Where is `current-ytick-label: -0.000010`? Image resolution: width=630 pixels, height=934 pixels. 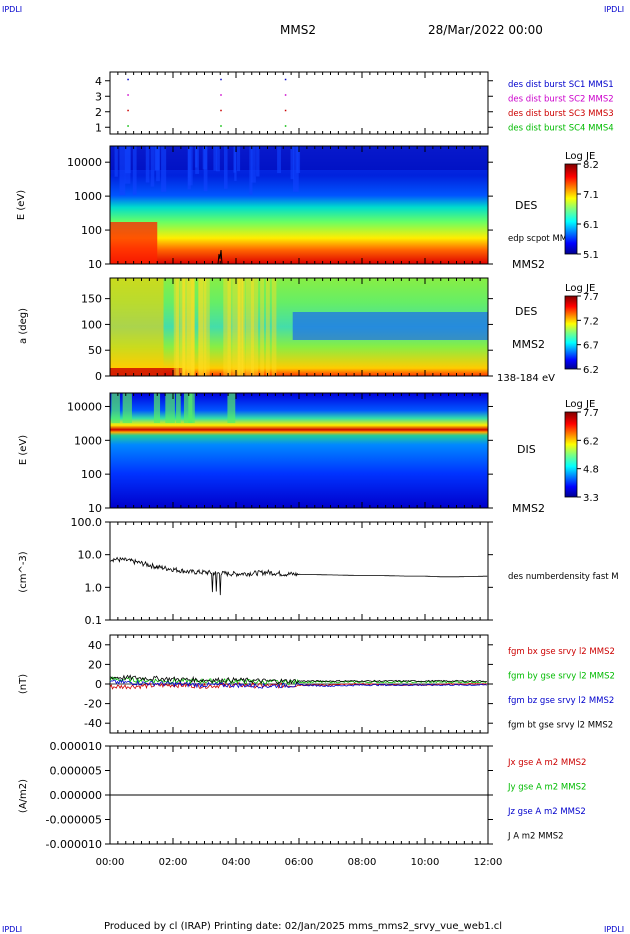 current-ytick-label: -0.000010 is located at coordinates (74, 844).